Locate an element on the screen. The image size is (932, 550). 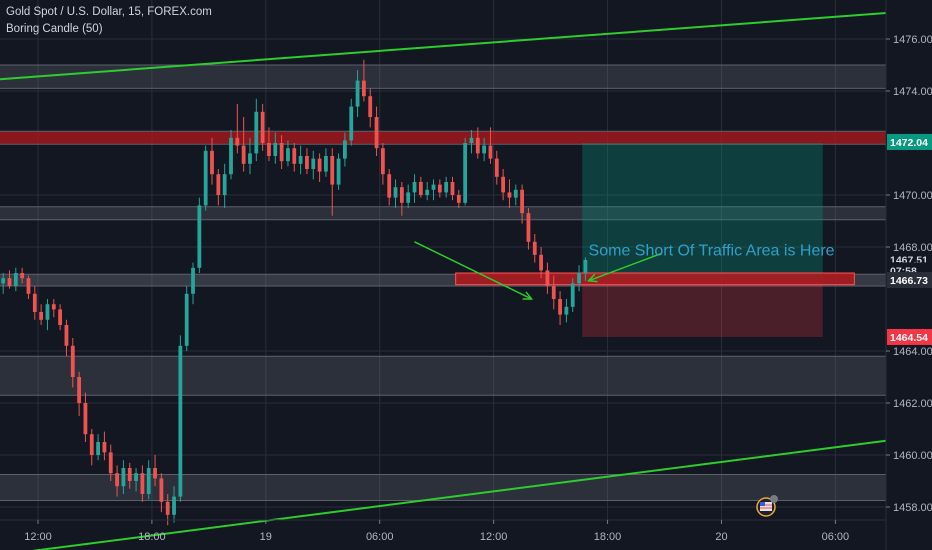
time-tick-label: 18:00 is located at coordinates (152, 537).